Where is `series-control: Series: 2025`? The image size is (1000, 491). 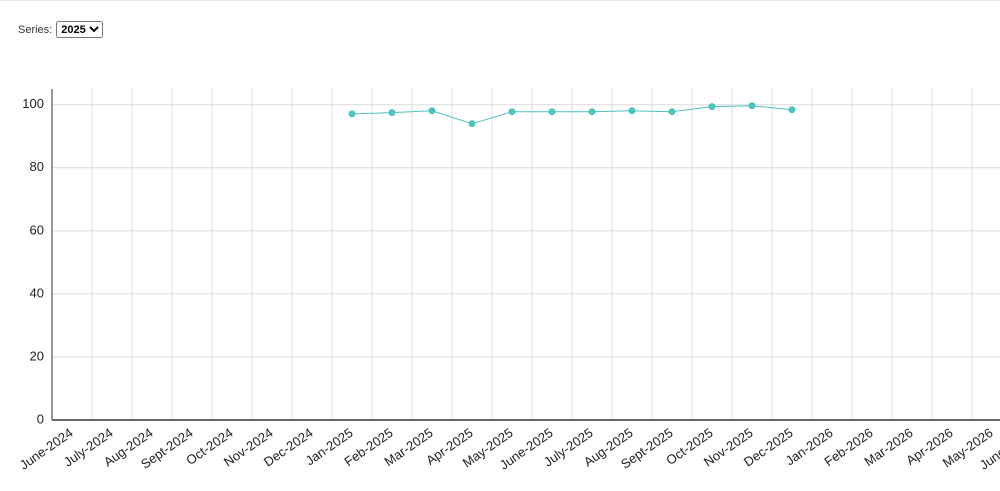 series-control: Series: 2025 is located at coordinates (61, 29).